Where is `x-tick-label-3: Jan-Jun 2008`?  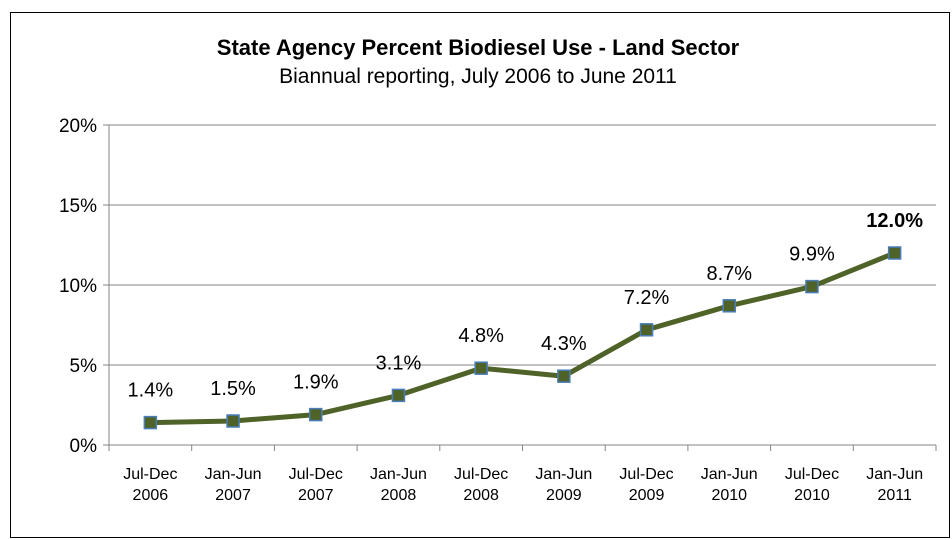 x-tick-label-3: Jan-Jun 2008 is located at coordinates (398, 485).